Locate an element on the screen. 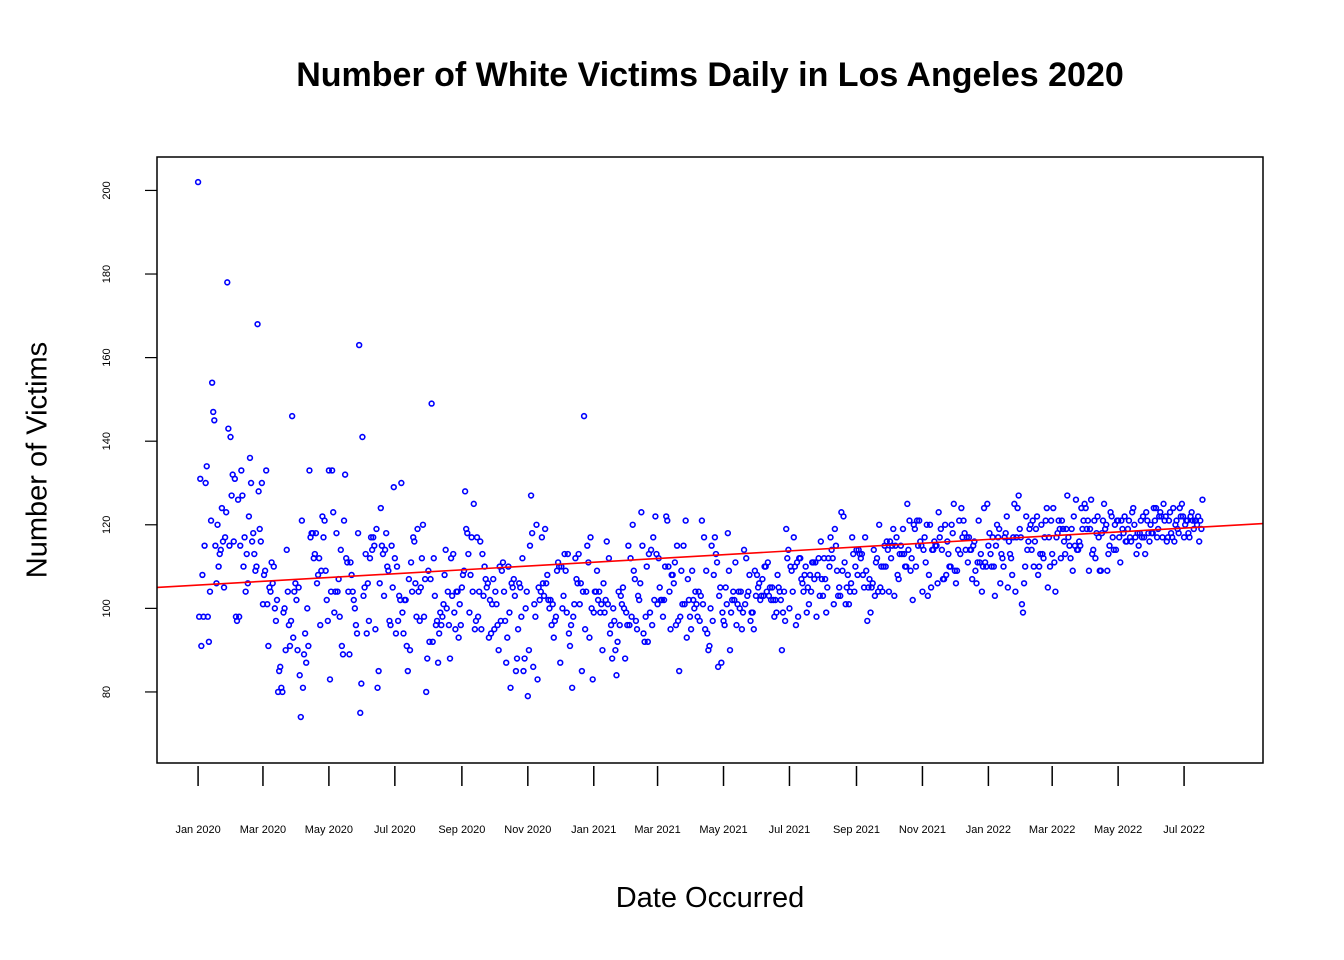 Image resolution: width=1344 pixels, height=960 pixels. x-tick-label: May 2021 is located at coordinates (723, 830).